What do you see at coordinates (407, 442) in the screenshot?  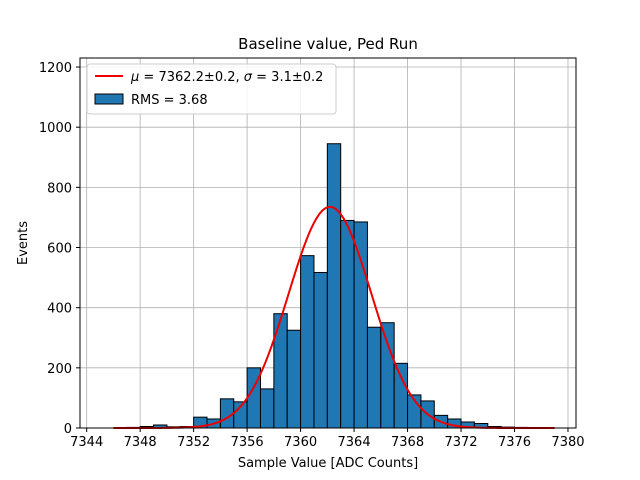 I see `x-tick-label: 7368` at bounding box center [407, 442].